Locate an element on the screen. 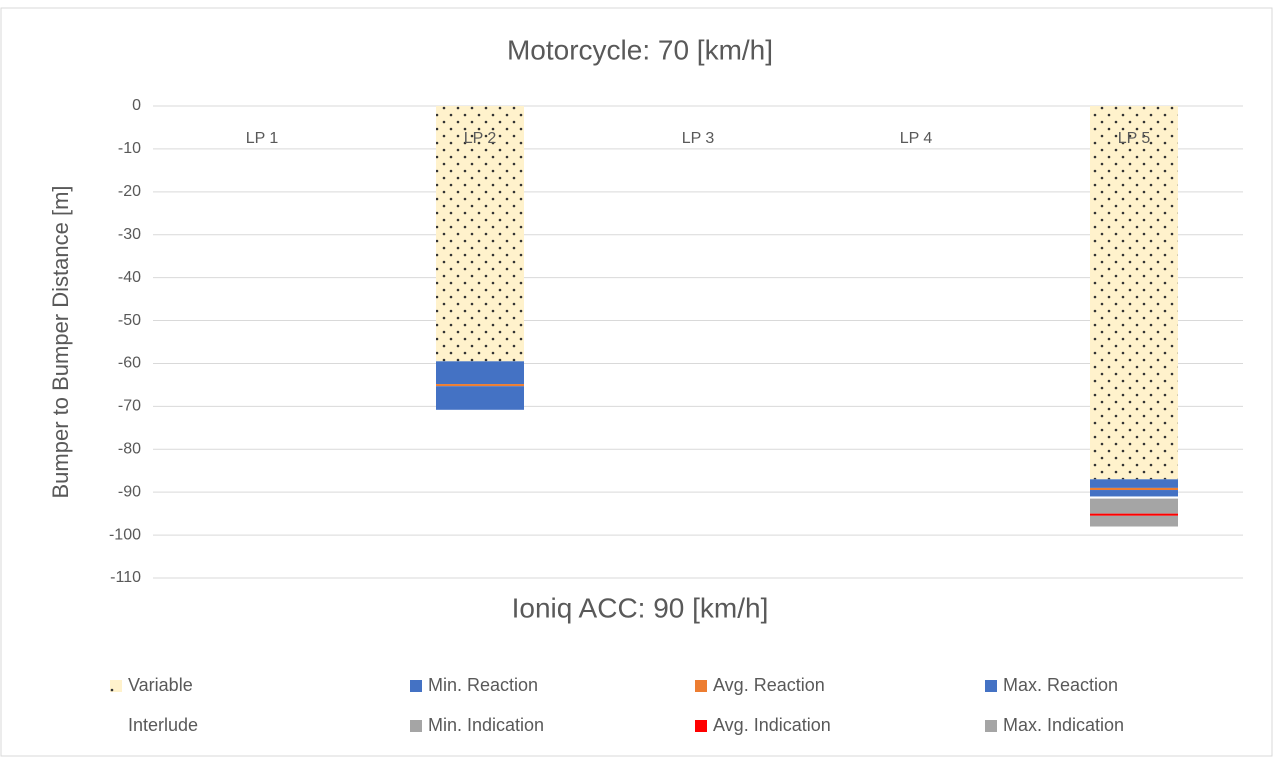  y-tick-label: -30 is located at coordinates (129, 234).